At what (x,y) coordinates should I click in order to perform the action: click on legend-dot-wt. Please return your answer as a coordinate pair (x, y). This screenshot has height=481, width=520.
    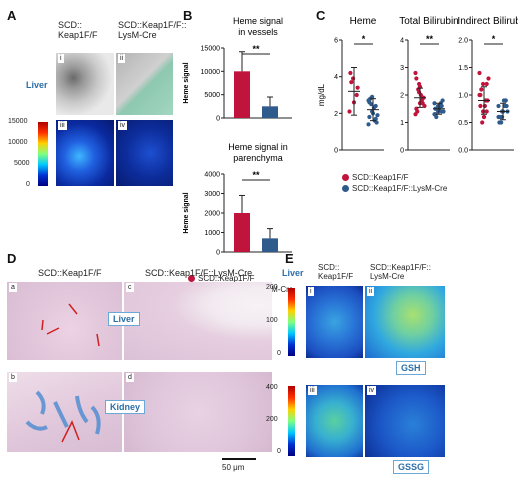
    Looking at the image, I should click on (345, 177).